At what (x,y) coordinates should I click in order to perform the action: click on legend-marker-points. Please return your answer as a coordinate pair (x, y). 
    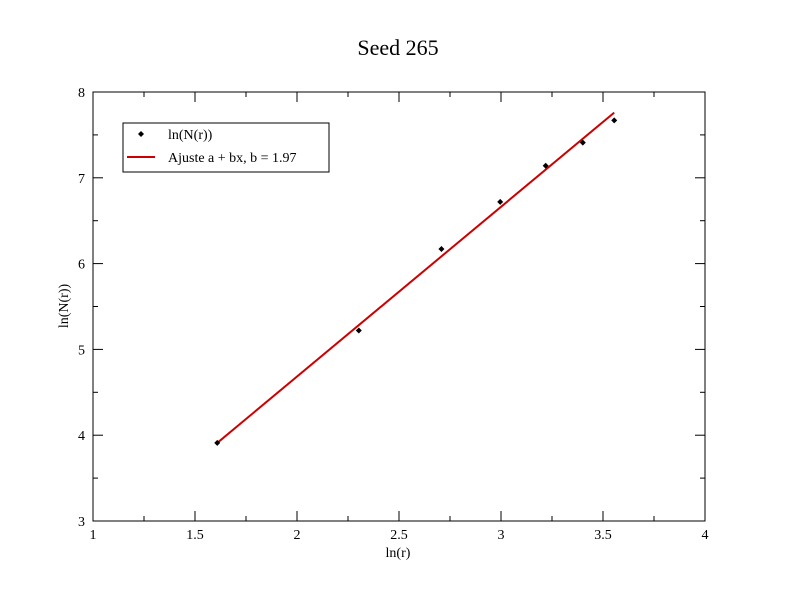
    Looking at the image, I should click on (141, 134).